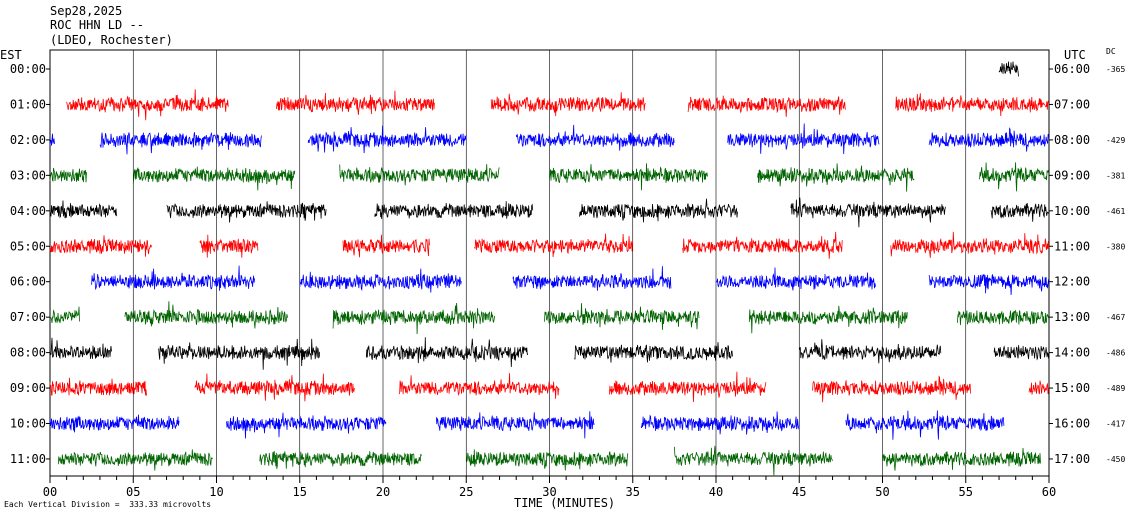 This screenshot has width=1130, height=519. Describe the element at coordinates (28, 175) in the screenshot. I see `est-hour-label: 03:00` at that location.